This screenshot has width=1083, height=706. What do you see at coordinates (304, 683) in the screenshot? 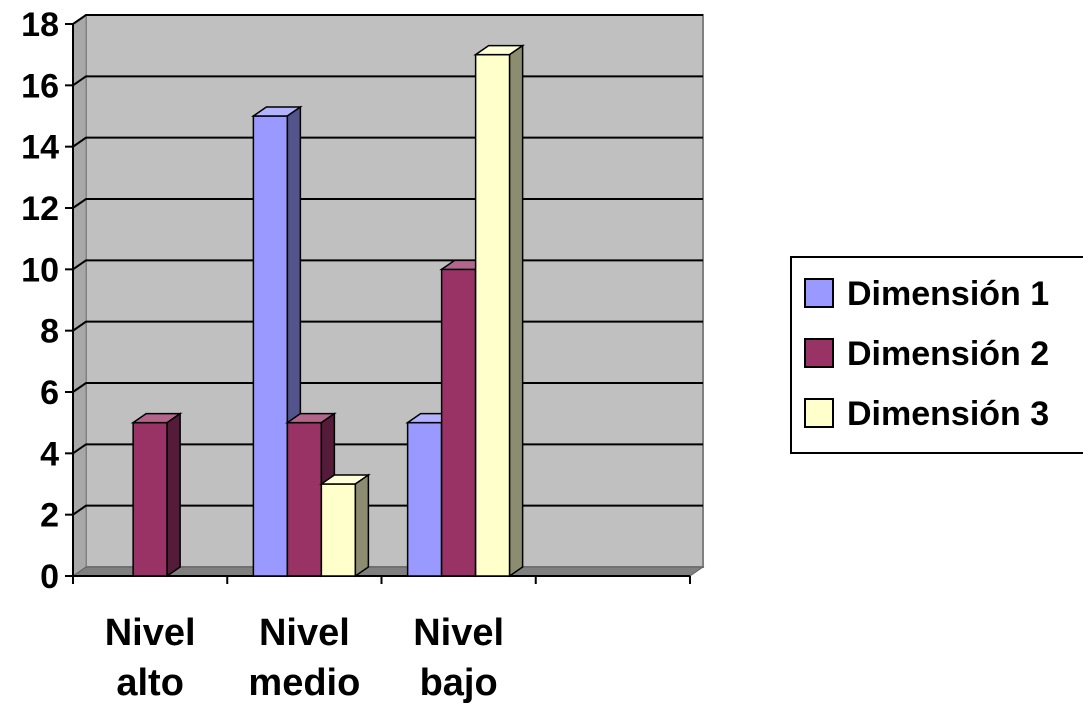
I see `x-category-label: medio` at bounding box center [304, 683].